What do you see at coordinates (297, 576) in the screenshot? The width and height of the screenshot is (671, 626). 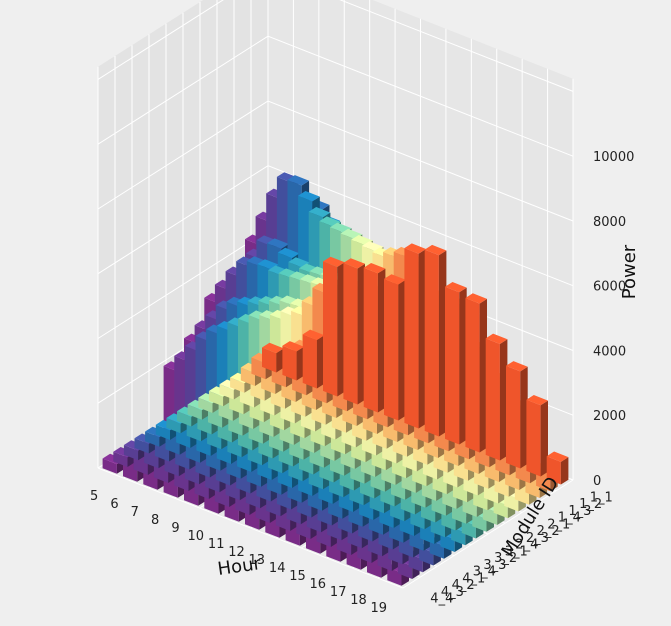 I see `hour-tick-label: 15` at bounding box center [297, 576].